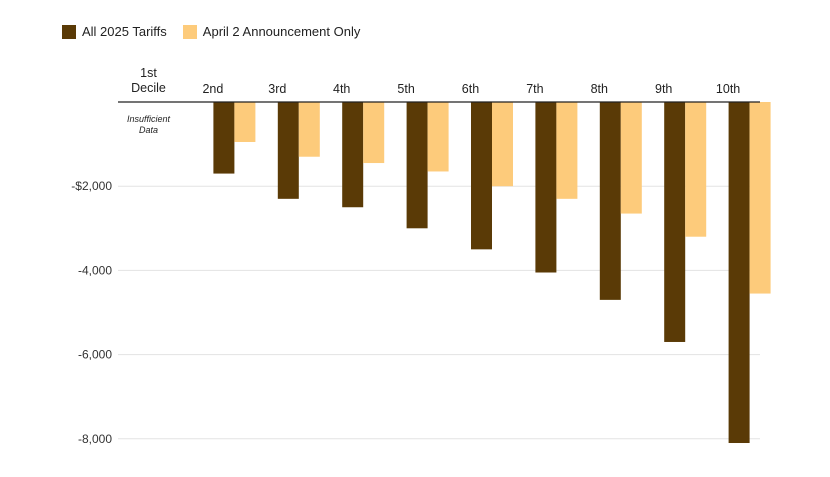  I want to click on y-tick-label: -$2,000, so click(91, 186).